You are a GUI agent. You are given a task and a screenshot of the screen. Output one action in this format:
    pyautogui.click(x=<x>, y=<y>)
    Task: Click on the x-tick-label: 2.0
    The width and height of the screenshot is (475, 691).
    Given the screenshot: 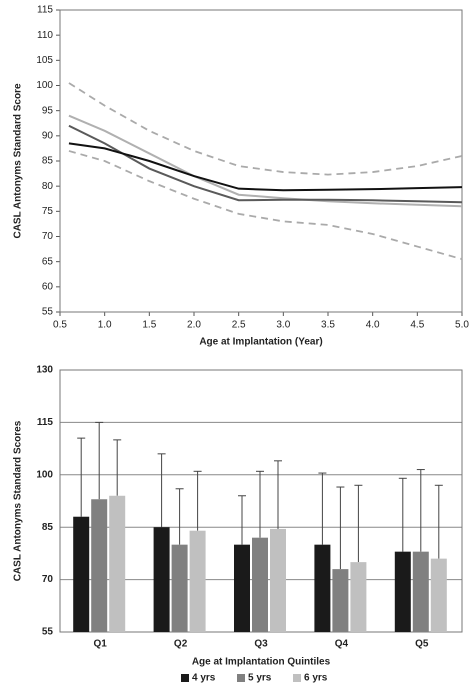 What is the action you would take?
    pyautogui.click(x=194, y=325)
    